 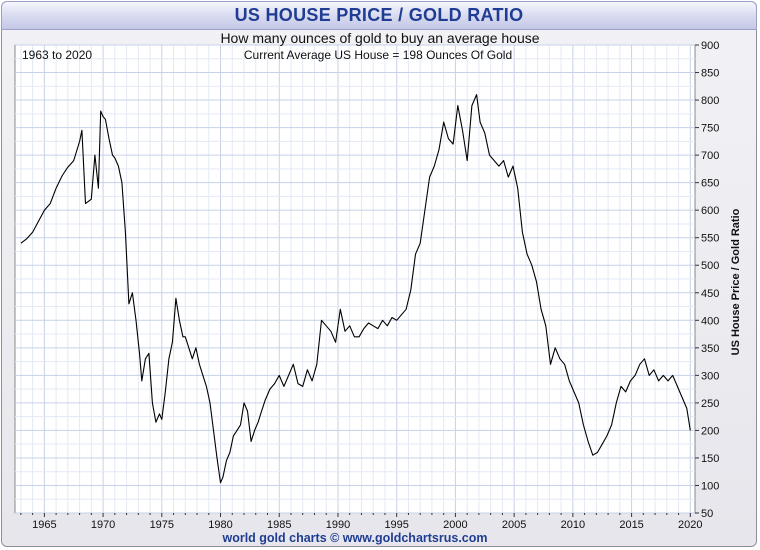 I want to click on date-range-annotation: 1963 to 2020, so click(x=57, y=55).